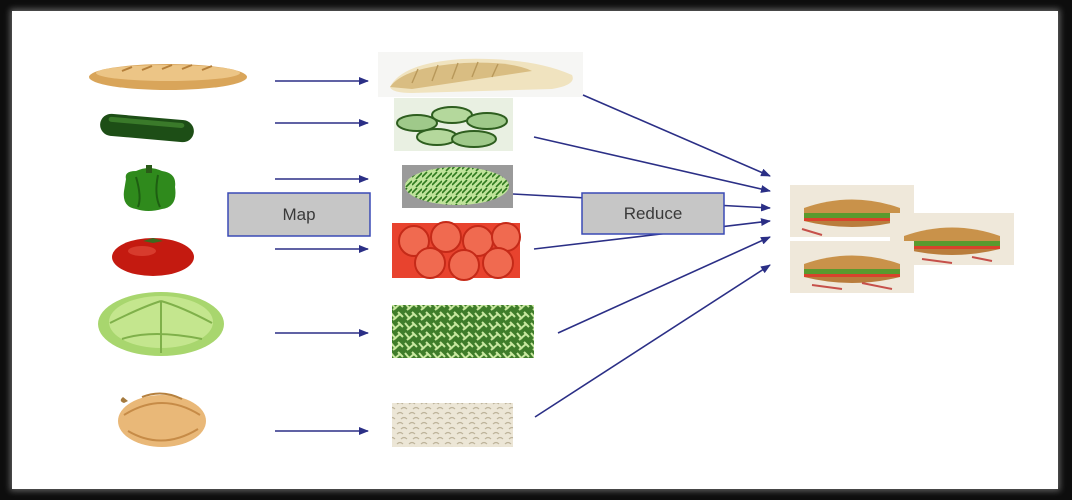 Image resolution: width=1072 pixels, height=500 pixels. What do you see at coordinates (452, 425) in the screenshot?
I see `chopped-onion-icon` at bounding box center [452, 425].